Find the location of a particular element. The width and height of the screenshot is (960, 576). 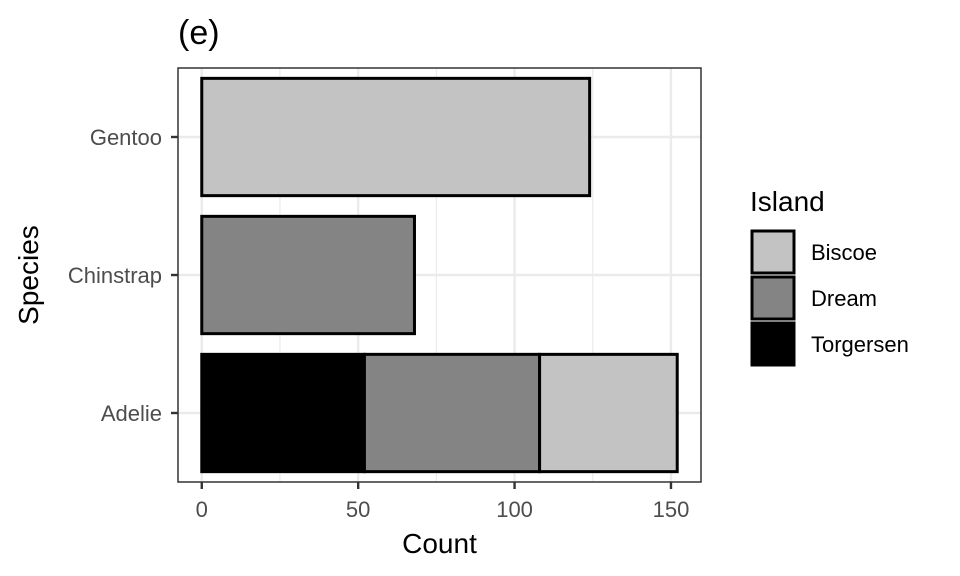

legend-label: Dream is located at coordinates (844, 298).